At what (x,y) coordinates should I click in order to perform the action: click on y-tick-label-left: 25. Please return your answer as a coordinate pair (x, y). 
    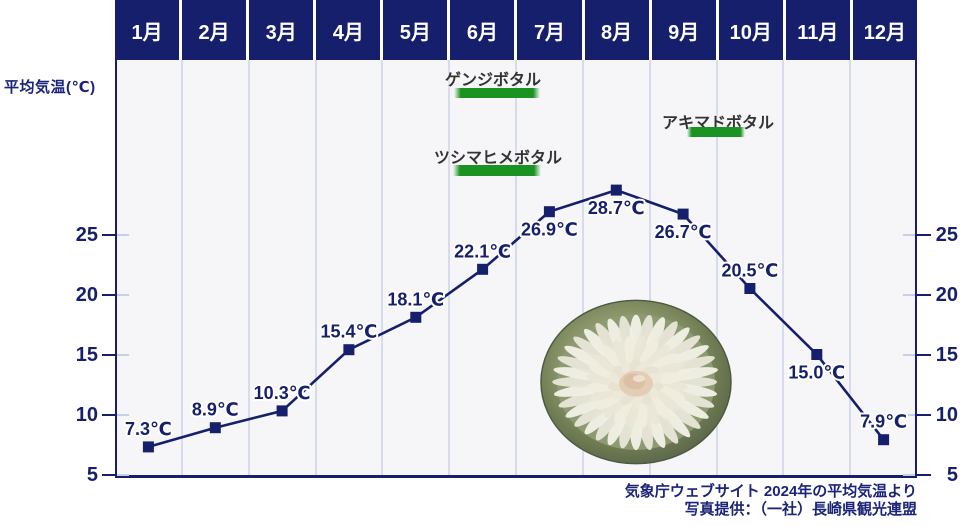
    Looking at the image, I should click on (86, 234).